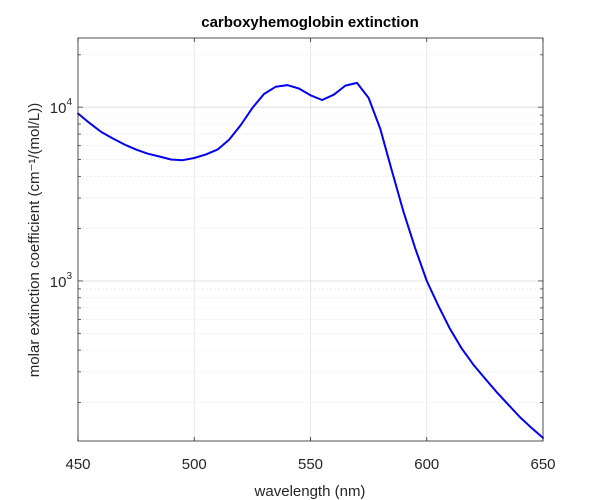  Describe the element at coordinates (310, 464) in the screenshot. I see `x-tick-label: 550` at that location.